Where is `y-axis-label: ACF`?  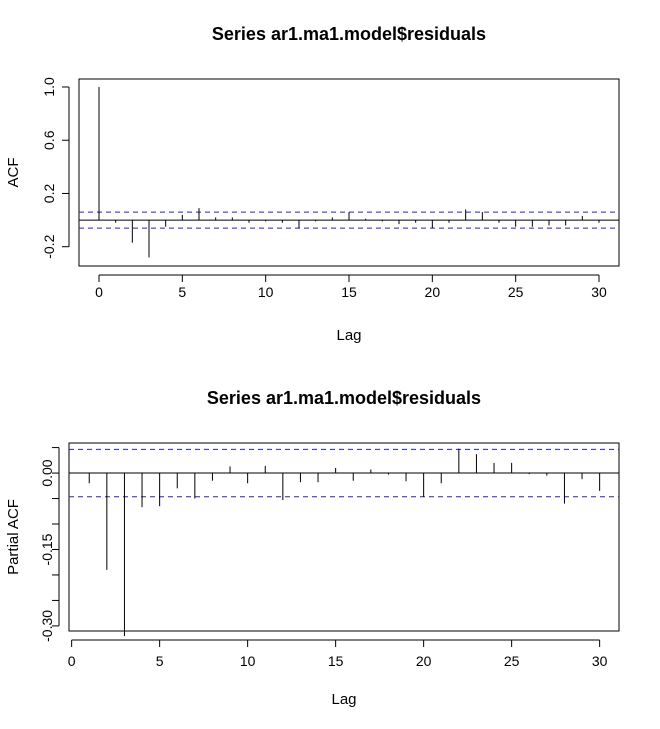
y-axis-label: ACF is located at coordinates (13, 173).